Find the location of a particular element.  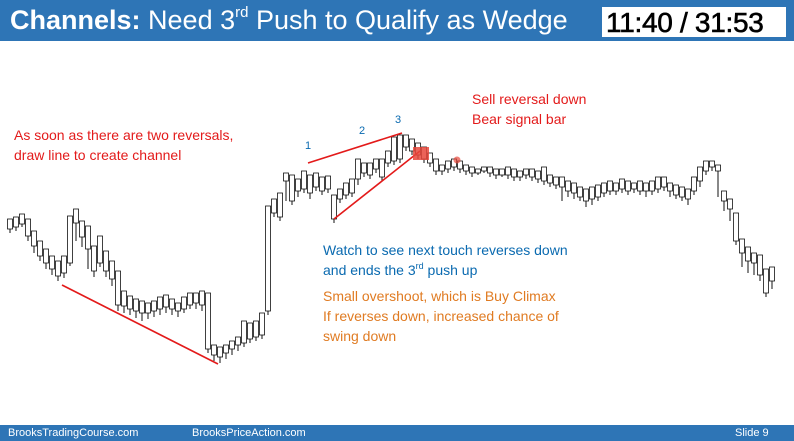

title-text: Need 3 is located at coordinates (188, 20).